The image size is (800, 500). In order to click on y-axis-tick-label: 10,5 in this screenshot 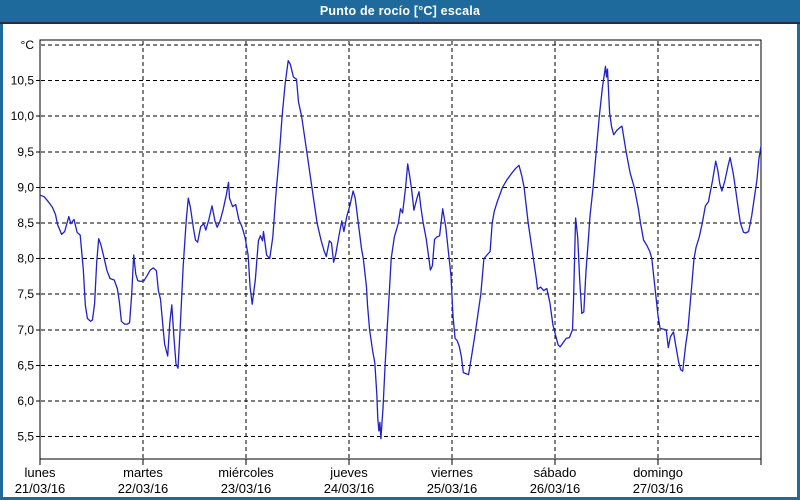, I will do `click(23, 81)`.